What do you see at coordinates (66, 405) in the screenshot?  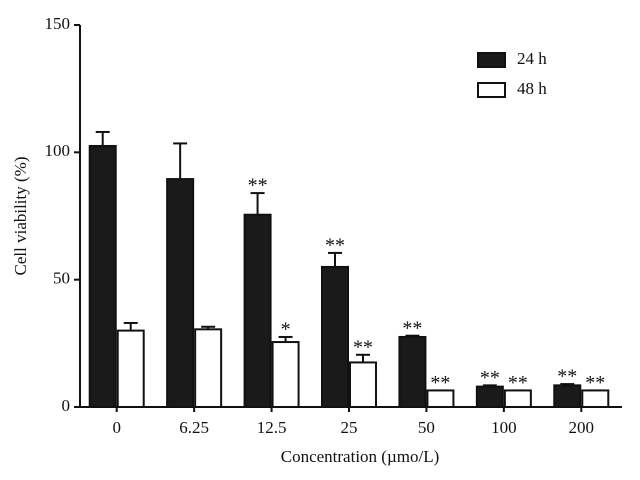 I see `y-tick-label: 0` at bounding box center [66, 405].